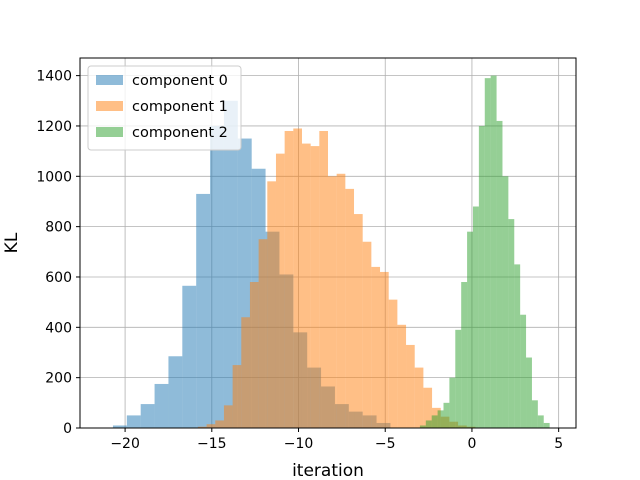 The width and height of the screenshot is (640, 480). What do you see at coordinates (558, 444) in the screenshot?
I see `x-tick-label: 5` at bounding box center [558, 444].